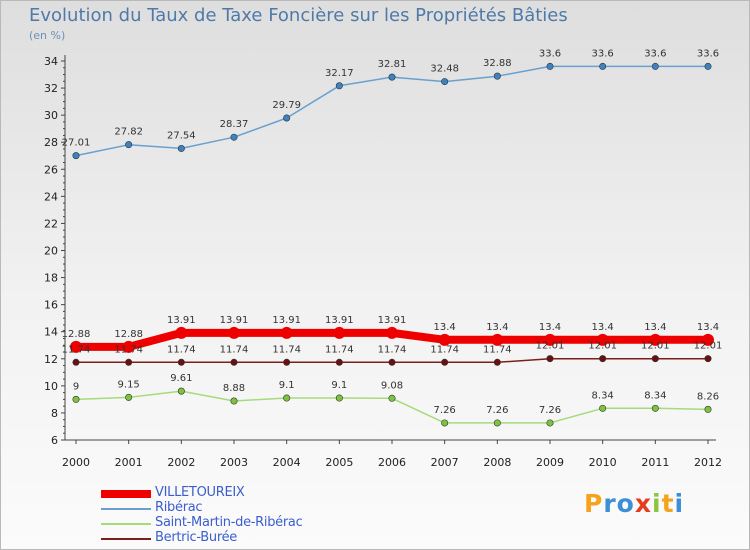 The height and width of the screenshot is (550, 750). Describe the element at coordinates (234, 388) in the screenshot. I see `data-label: 8.88` at that location.